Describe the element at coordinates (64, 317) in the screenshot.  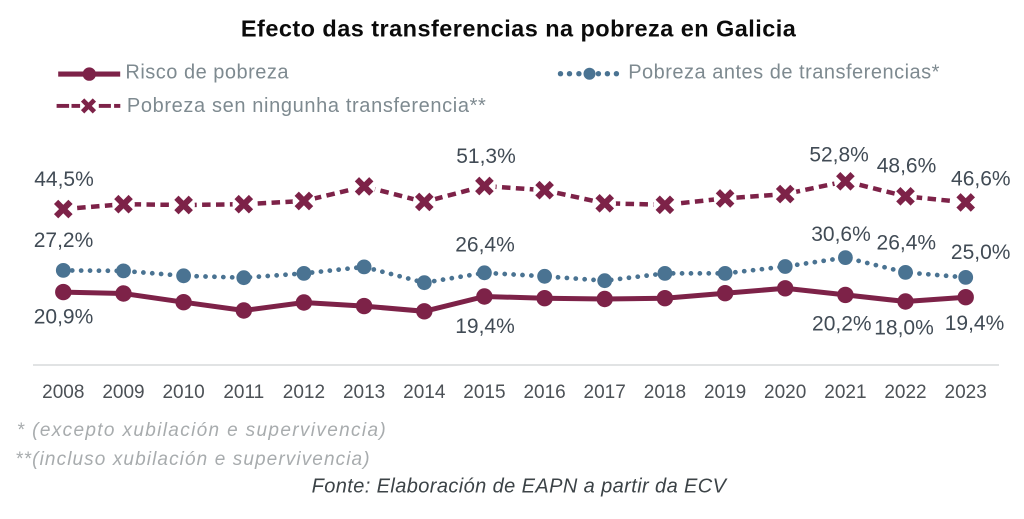
I see `svg-text: 20,9%` at that location.